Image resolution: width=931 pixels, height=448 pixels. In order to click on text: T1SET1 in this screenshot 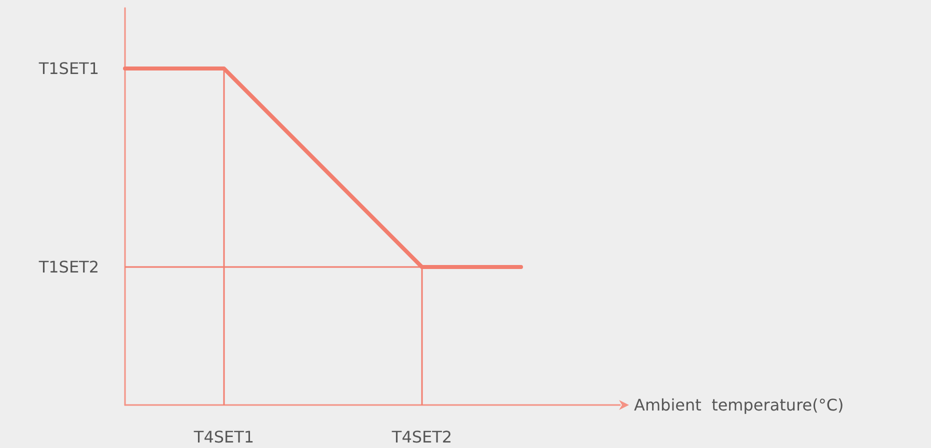, I will do `click(68, 68)`.